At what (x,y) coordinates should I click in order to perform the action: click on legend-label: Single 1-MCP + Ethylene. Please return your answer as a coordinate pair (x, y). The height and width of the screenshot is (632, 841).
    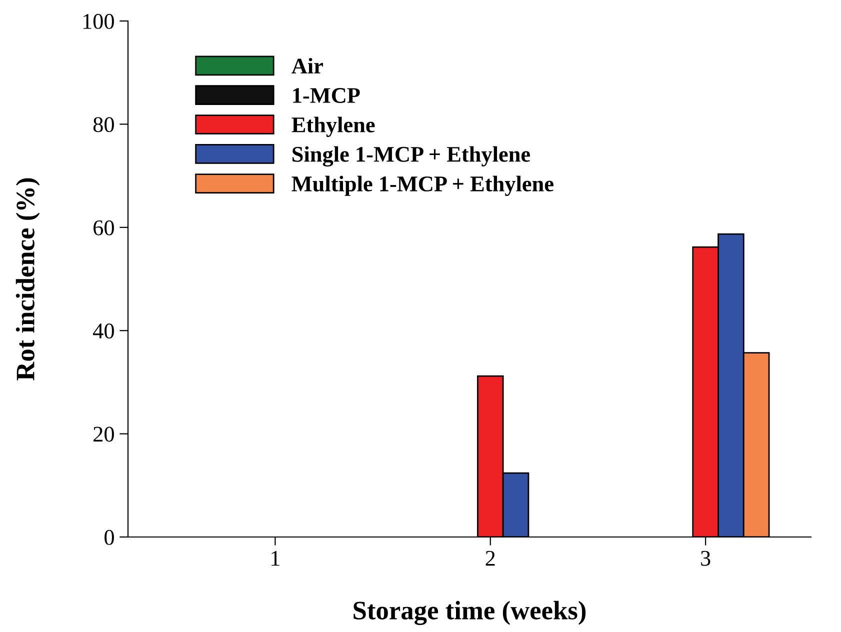
    Looking at the image, I should click on (411, 156).